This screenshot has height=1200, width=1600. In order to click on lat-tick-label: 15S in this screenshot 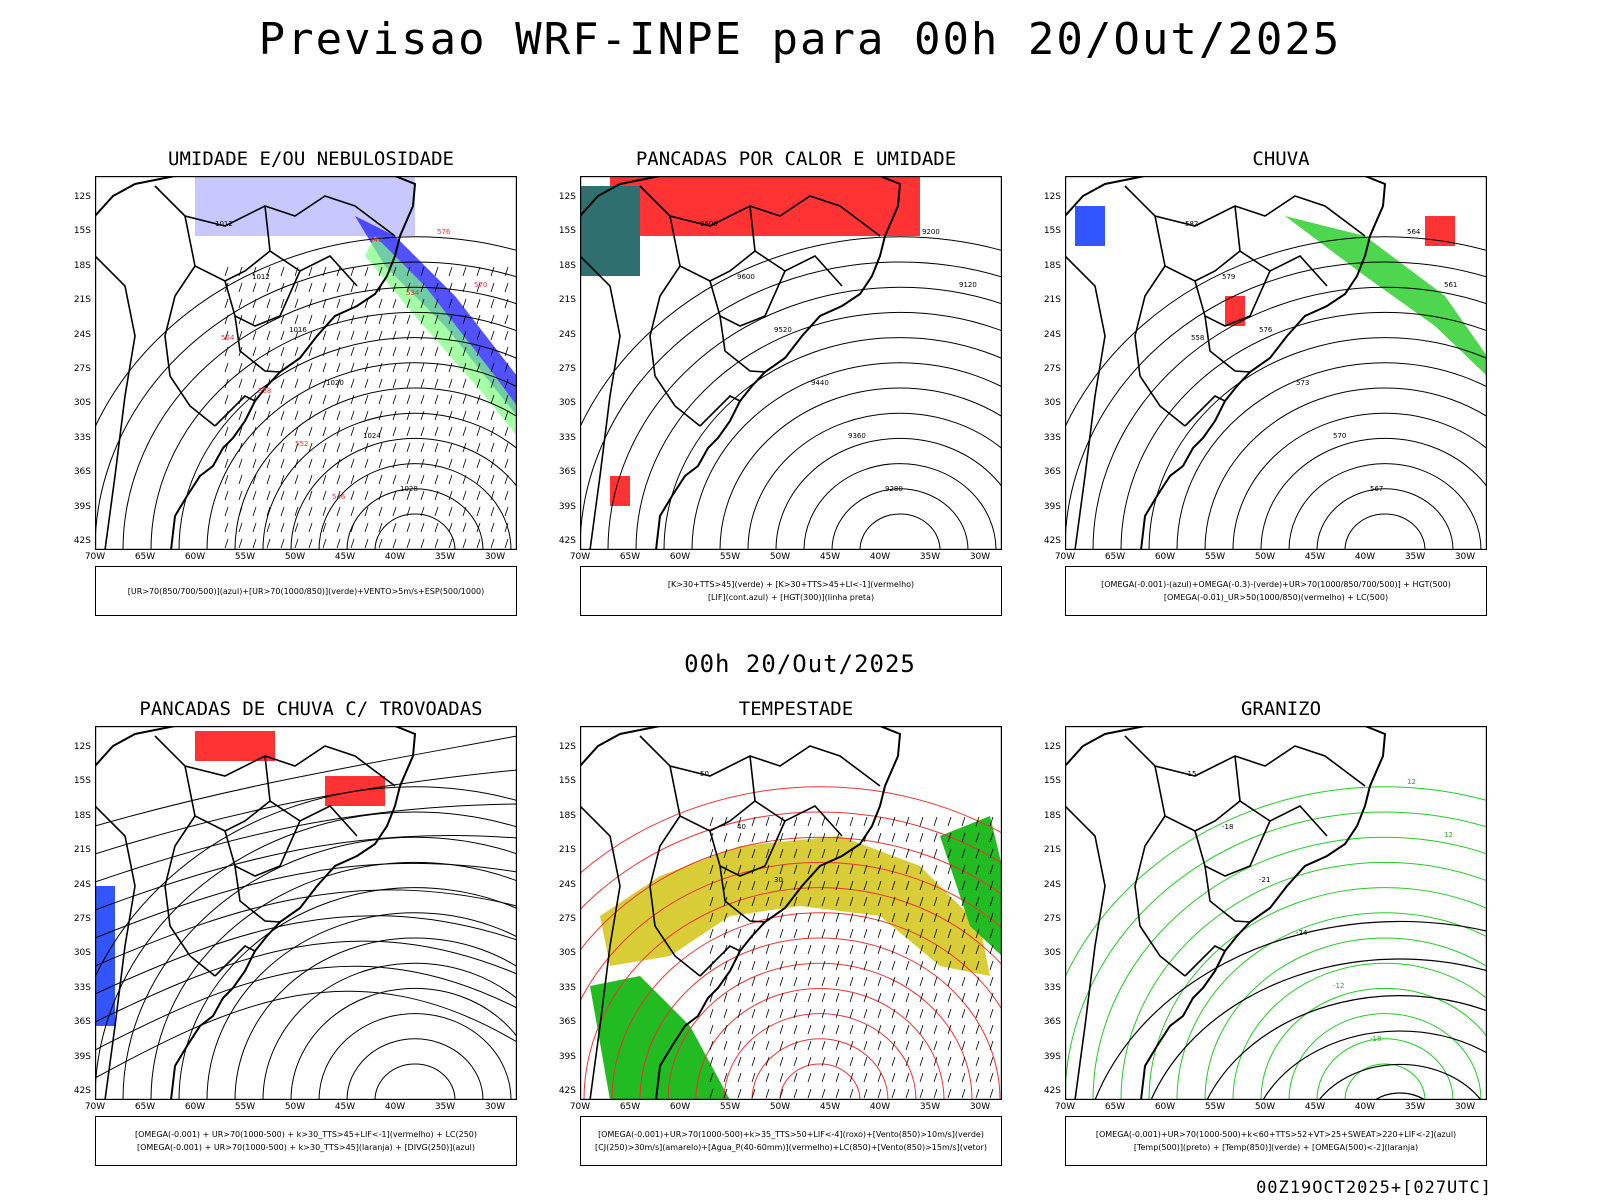, I will do `click(82, 781)`.